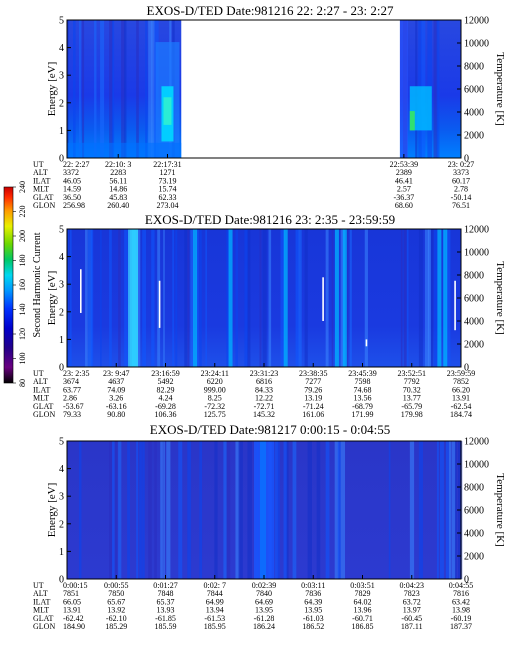  Describe the element at coordinates (22, 261) in the screenshot. I see `colorbar-tick-label: 180` at that location.